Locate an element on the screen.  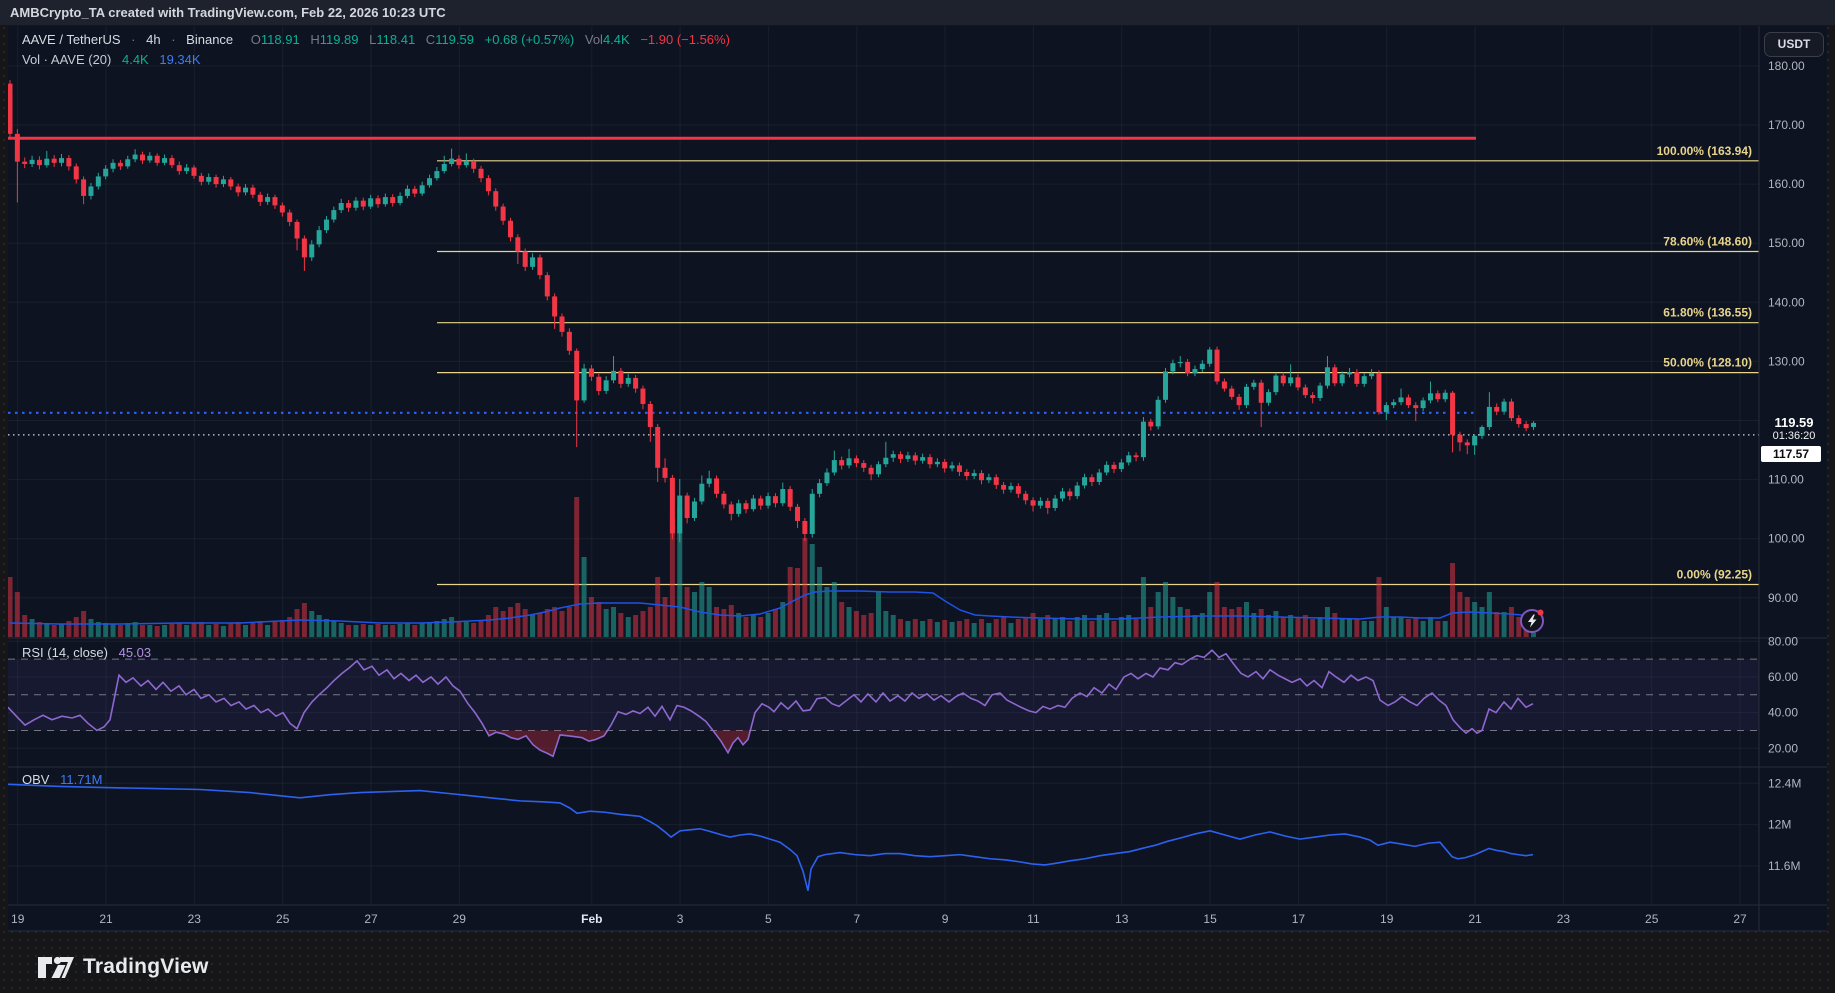
tradingview-wordmark: TradingView is located at coordinates (146, 966).